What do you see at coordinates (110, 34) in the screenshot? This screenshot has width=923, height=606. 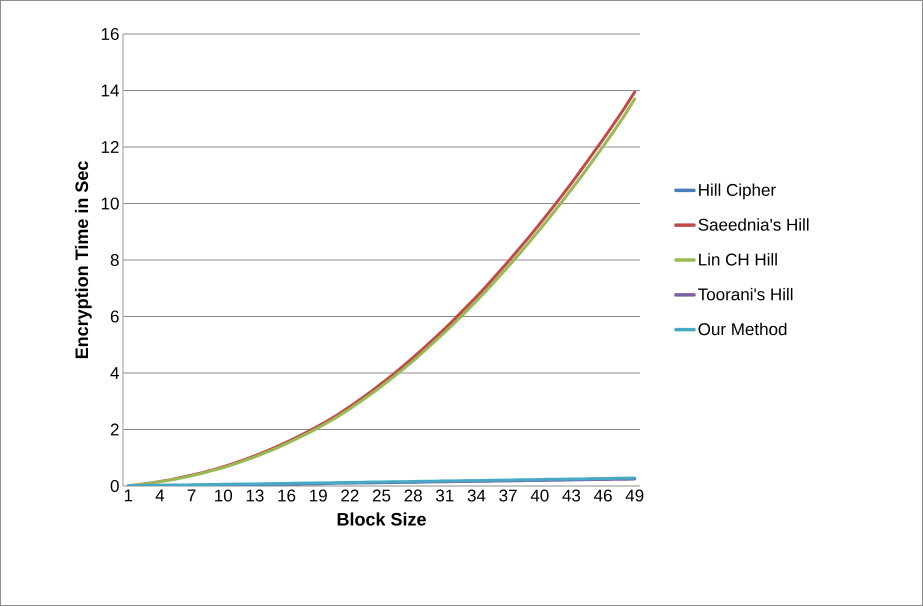 I see `y-tick-label: 16` at bounding box center [110, 34].